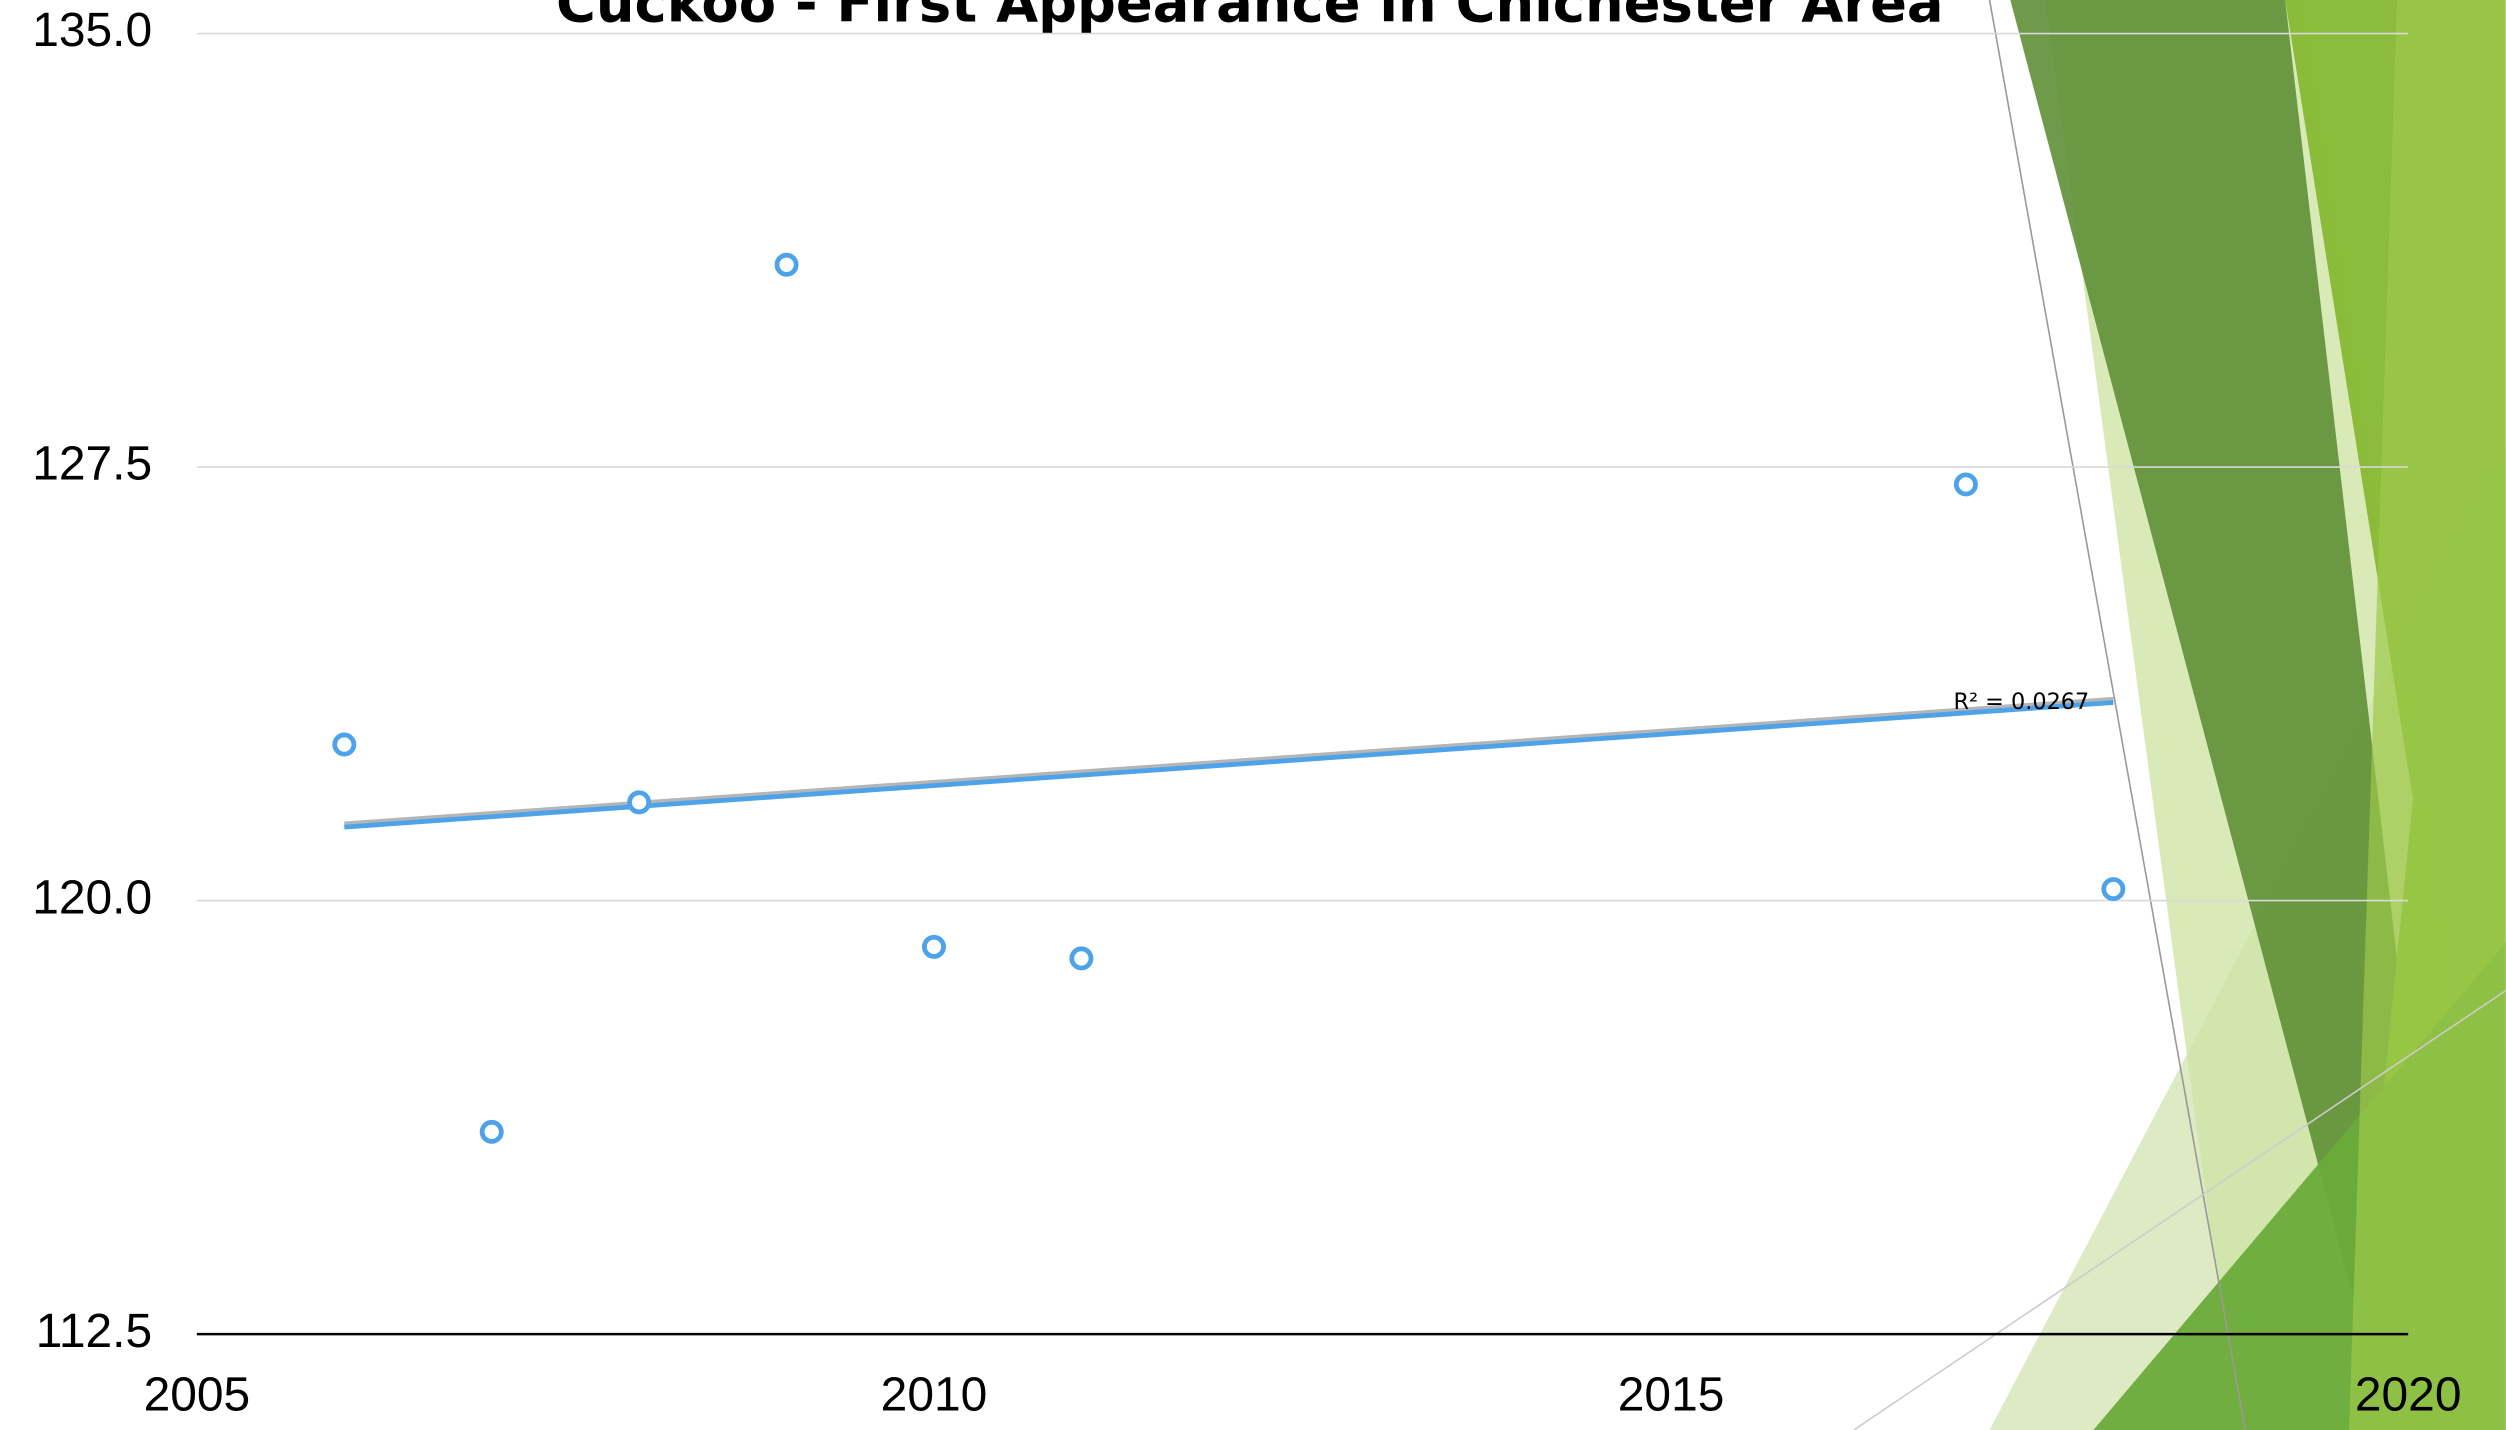 This screenshot has width=2506, height=1430. What do you see at coordinates (2408, 1395) in the screenshot?
I see `x-tick-label: 2020` at bounding box center [2408, 1395].